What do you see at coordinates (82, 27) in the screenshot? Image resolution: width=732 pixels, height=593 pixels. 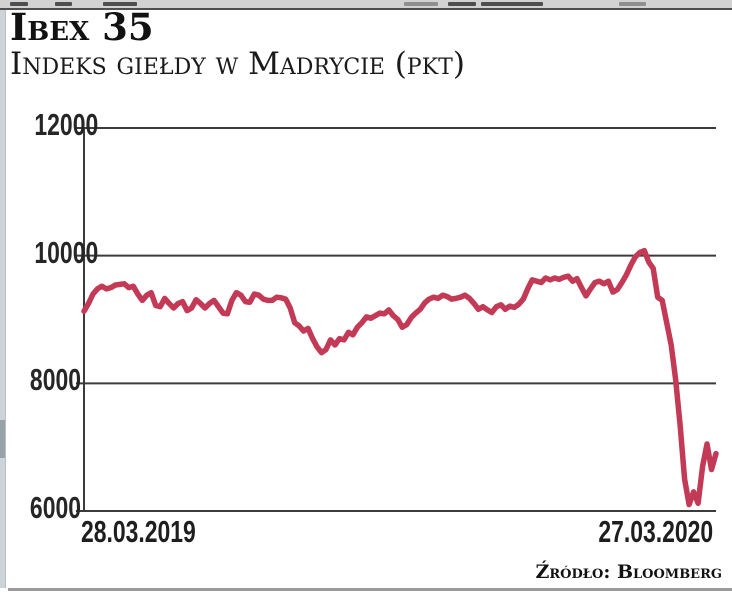 I see `chart-title: Ibex 35` at bounding box center [82, 27].